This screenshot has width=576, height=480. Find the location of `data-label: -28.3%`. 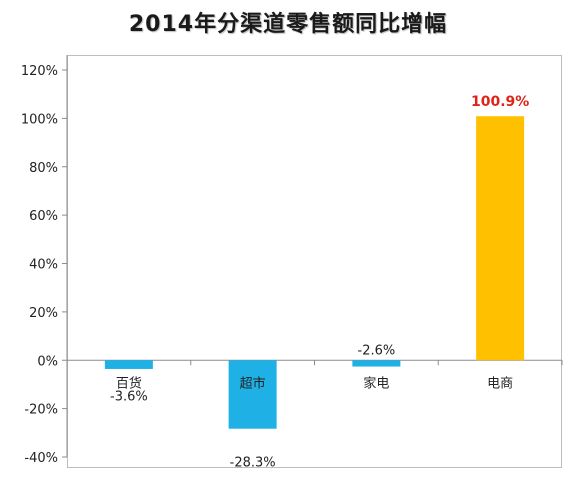

data-label: -28.3% is located at coordinates (253, 463).